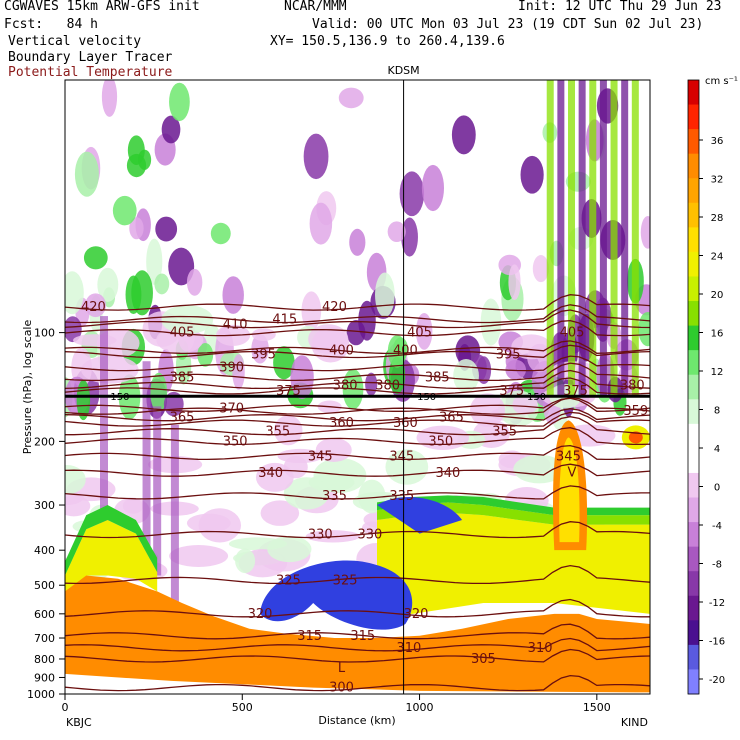 The height and width of the screenshot is (740, 740). Describe the element at coordinates (90, 57) in the screenshot. I see `header-field-boundary-layer-tracer: Boundary Layer Tracer` at that location.